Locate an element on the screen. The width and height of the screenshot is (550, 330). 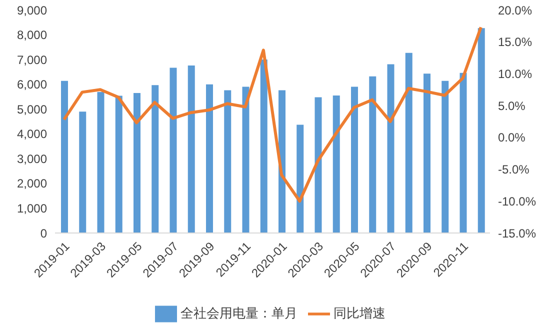
y-tick-label: 5,000 is located at coordinates (32, 109).